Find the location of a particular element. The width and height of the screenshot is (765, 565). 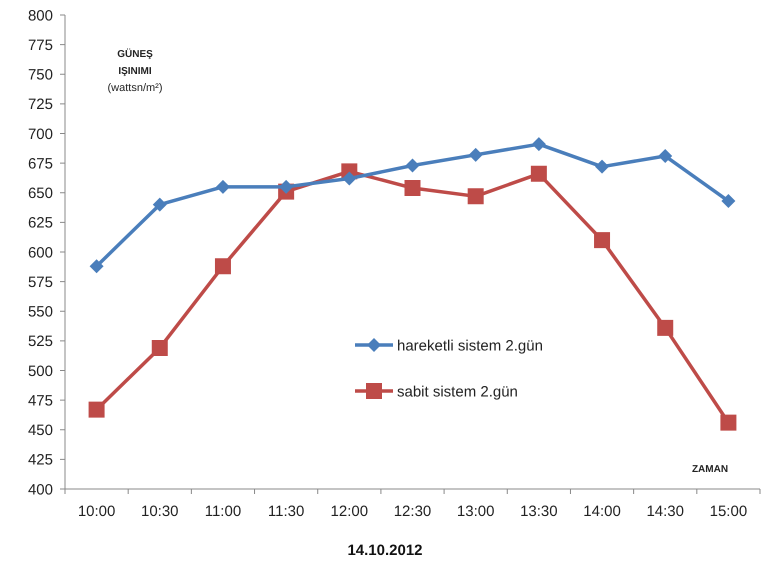

legend-label: sabit sistem 2.gün is located at coordinates (457, 391).